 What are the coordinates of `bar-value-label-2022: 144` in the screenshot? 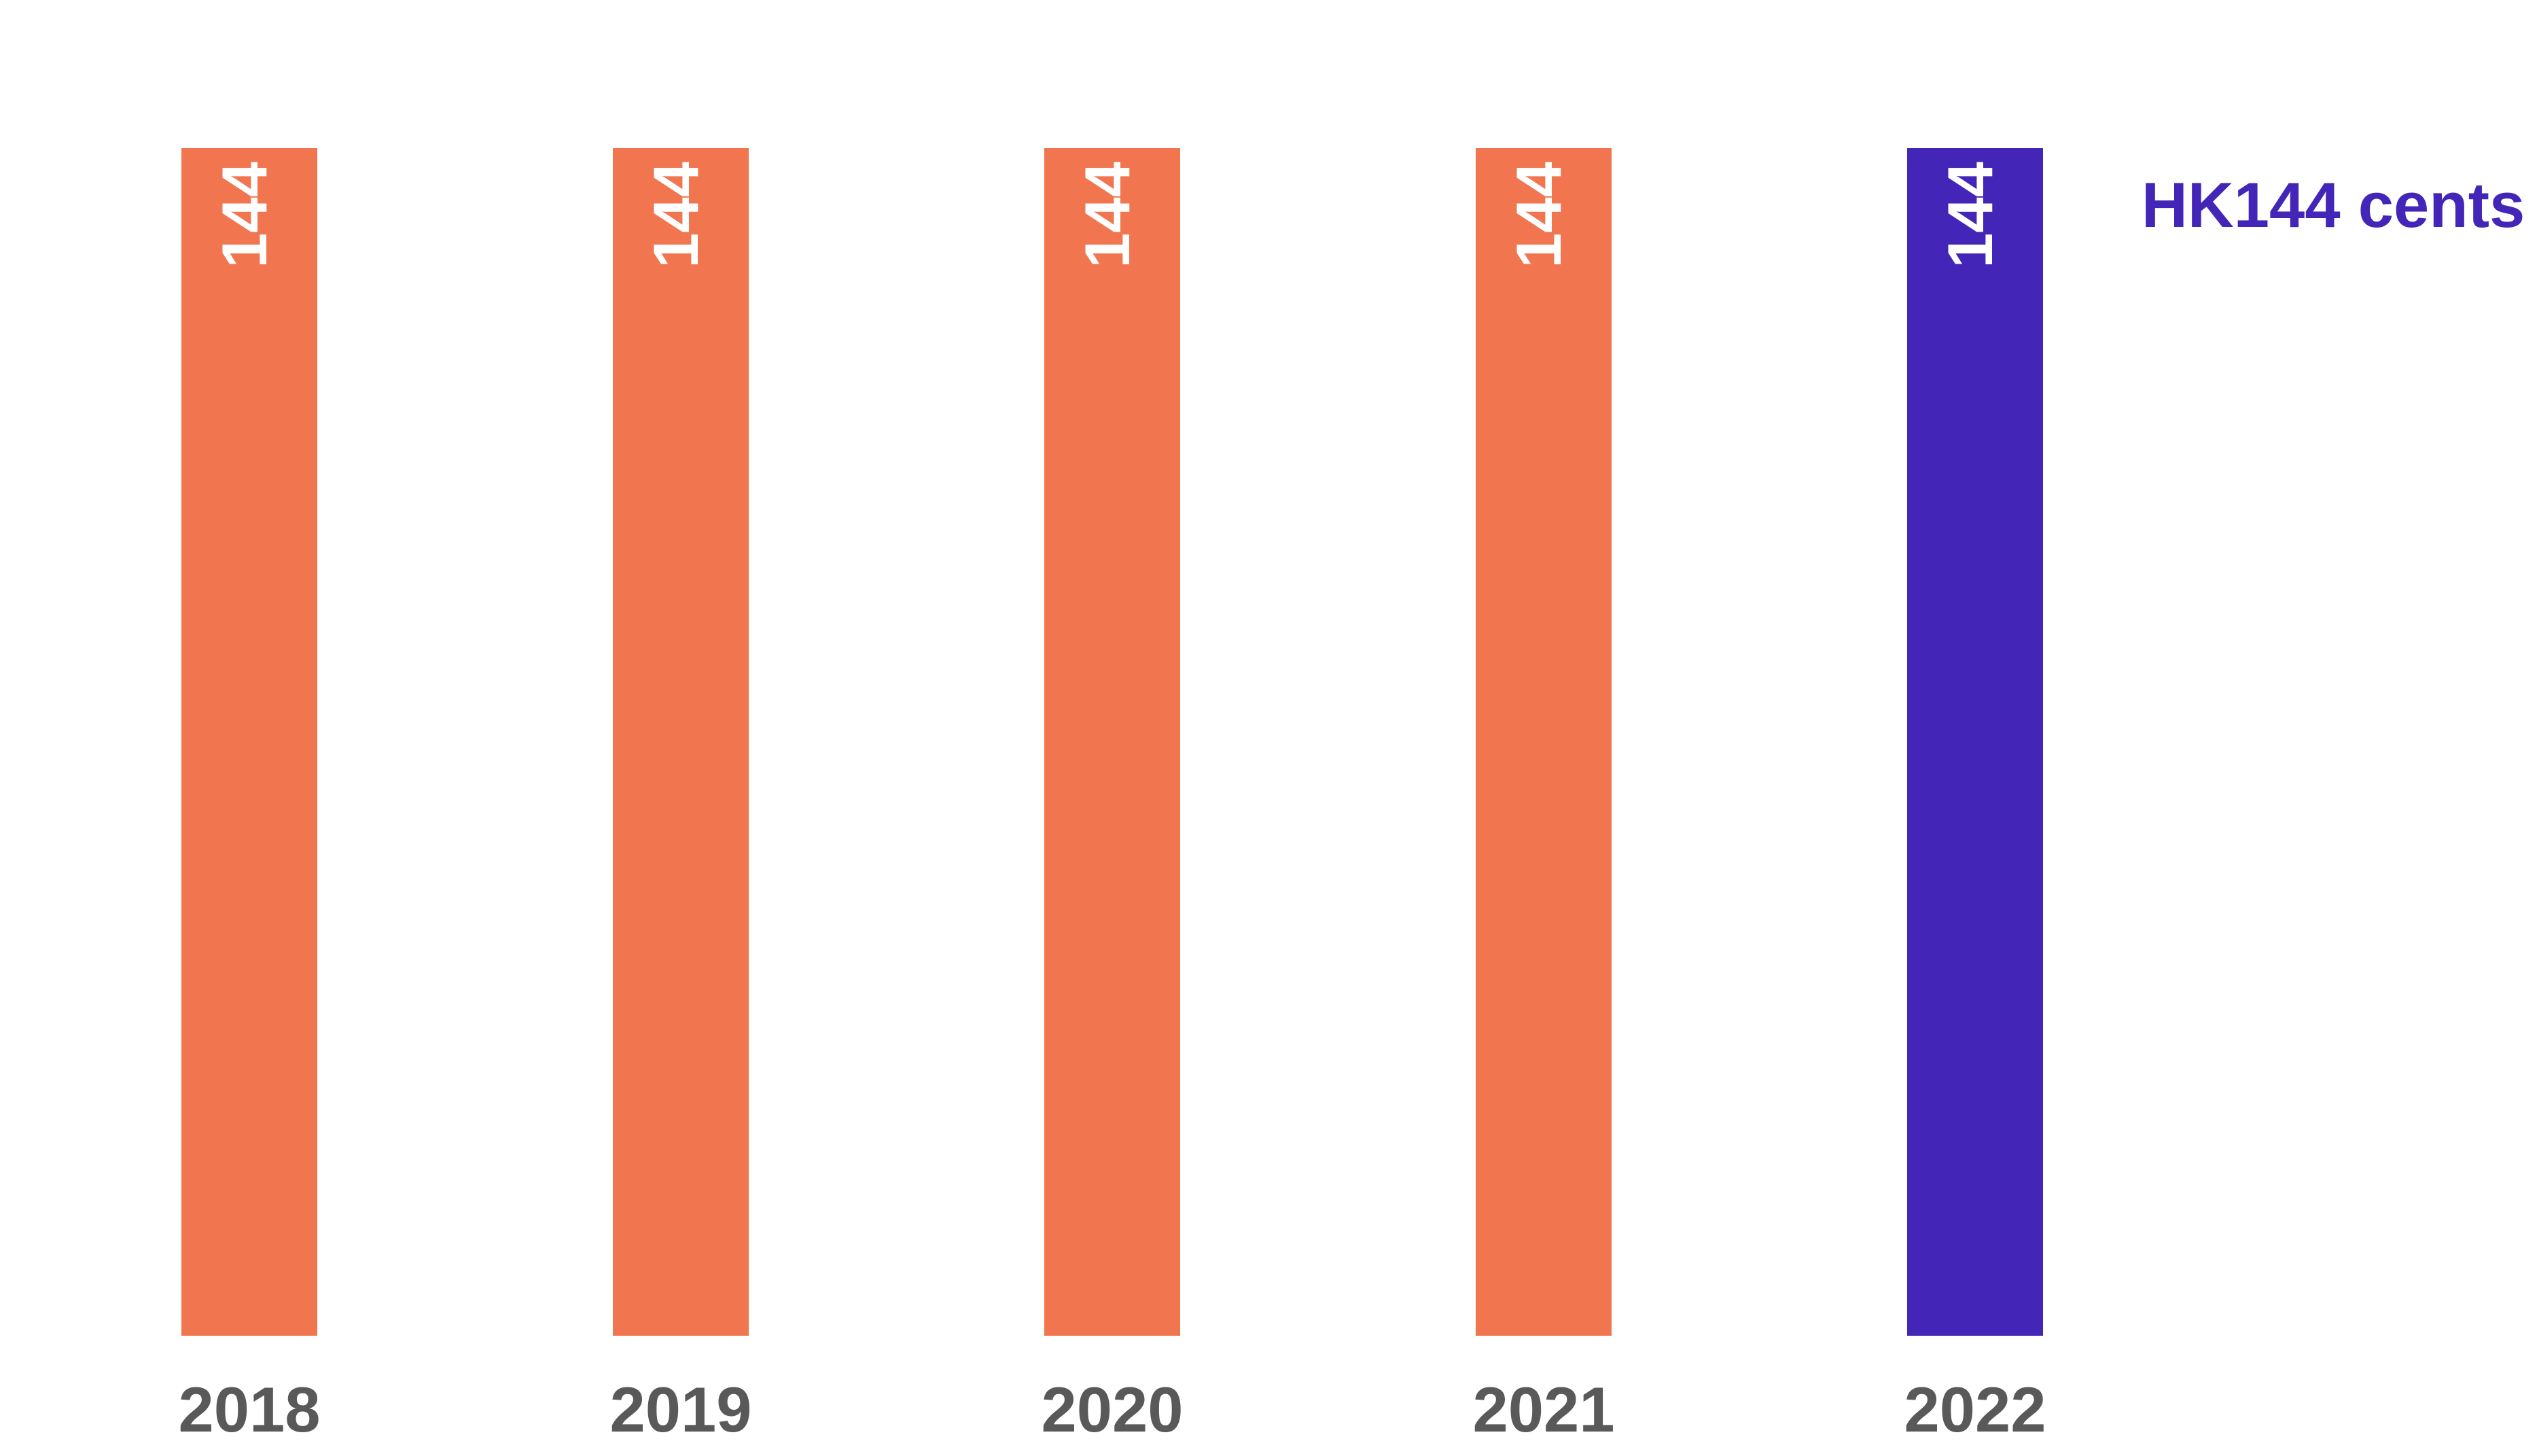 It's located at (1970, 215).